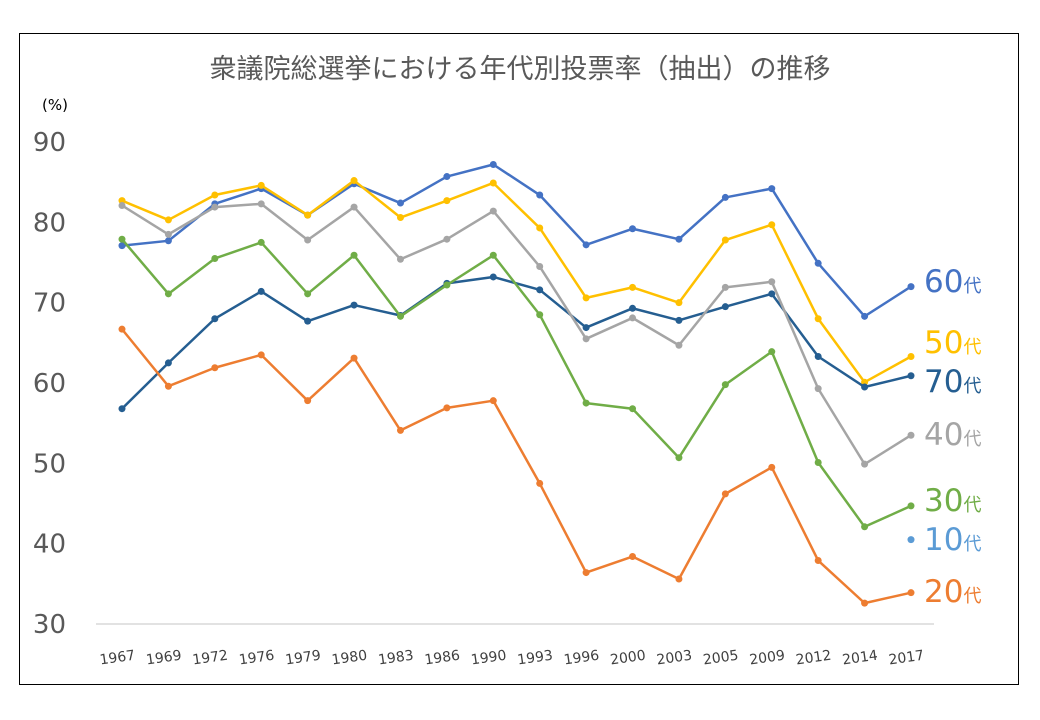 Image resolution: width=1040 pixels, height=720 pixels. I want to click on data-point-6-2000, so click(633, 557).